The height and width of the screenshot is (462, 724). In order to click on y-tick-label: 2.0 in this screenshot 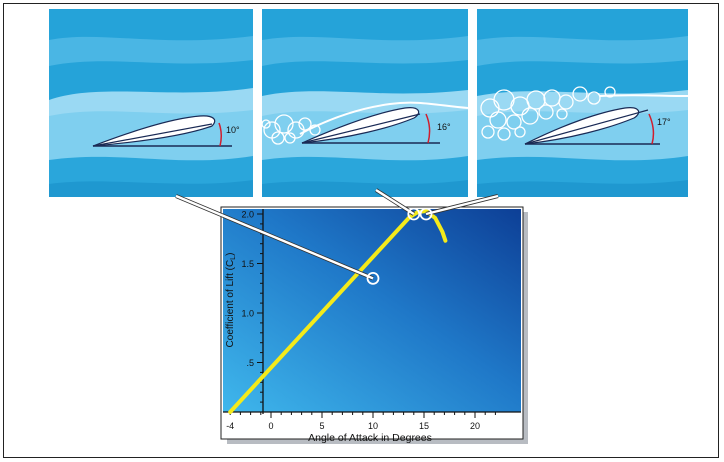, I will do `click(247, 215)`.